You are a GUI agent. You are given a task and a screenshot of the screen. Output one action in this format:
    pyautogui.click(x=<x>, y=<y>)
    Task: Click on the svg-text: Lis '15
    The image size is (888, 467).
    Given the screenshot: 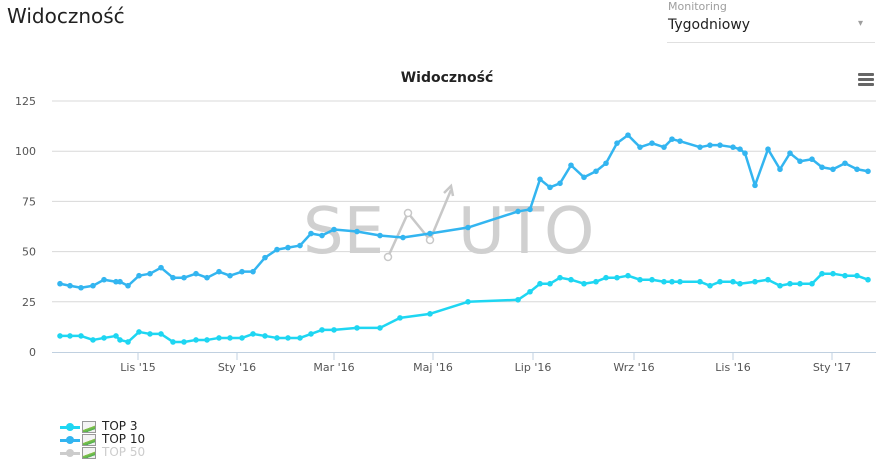 What is the action you would take?
    pyautogui.click(x=137, y=367)
    